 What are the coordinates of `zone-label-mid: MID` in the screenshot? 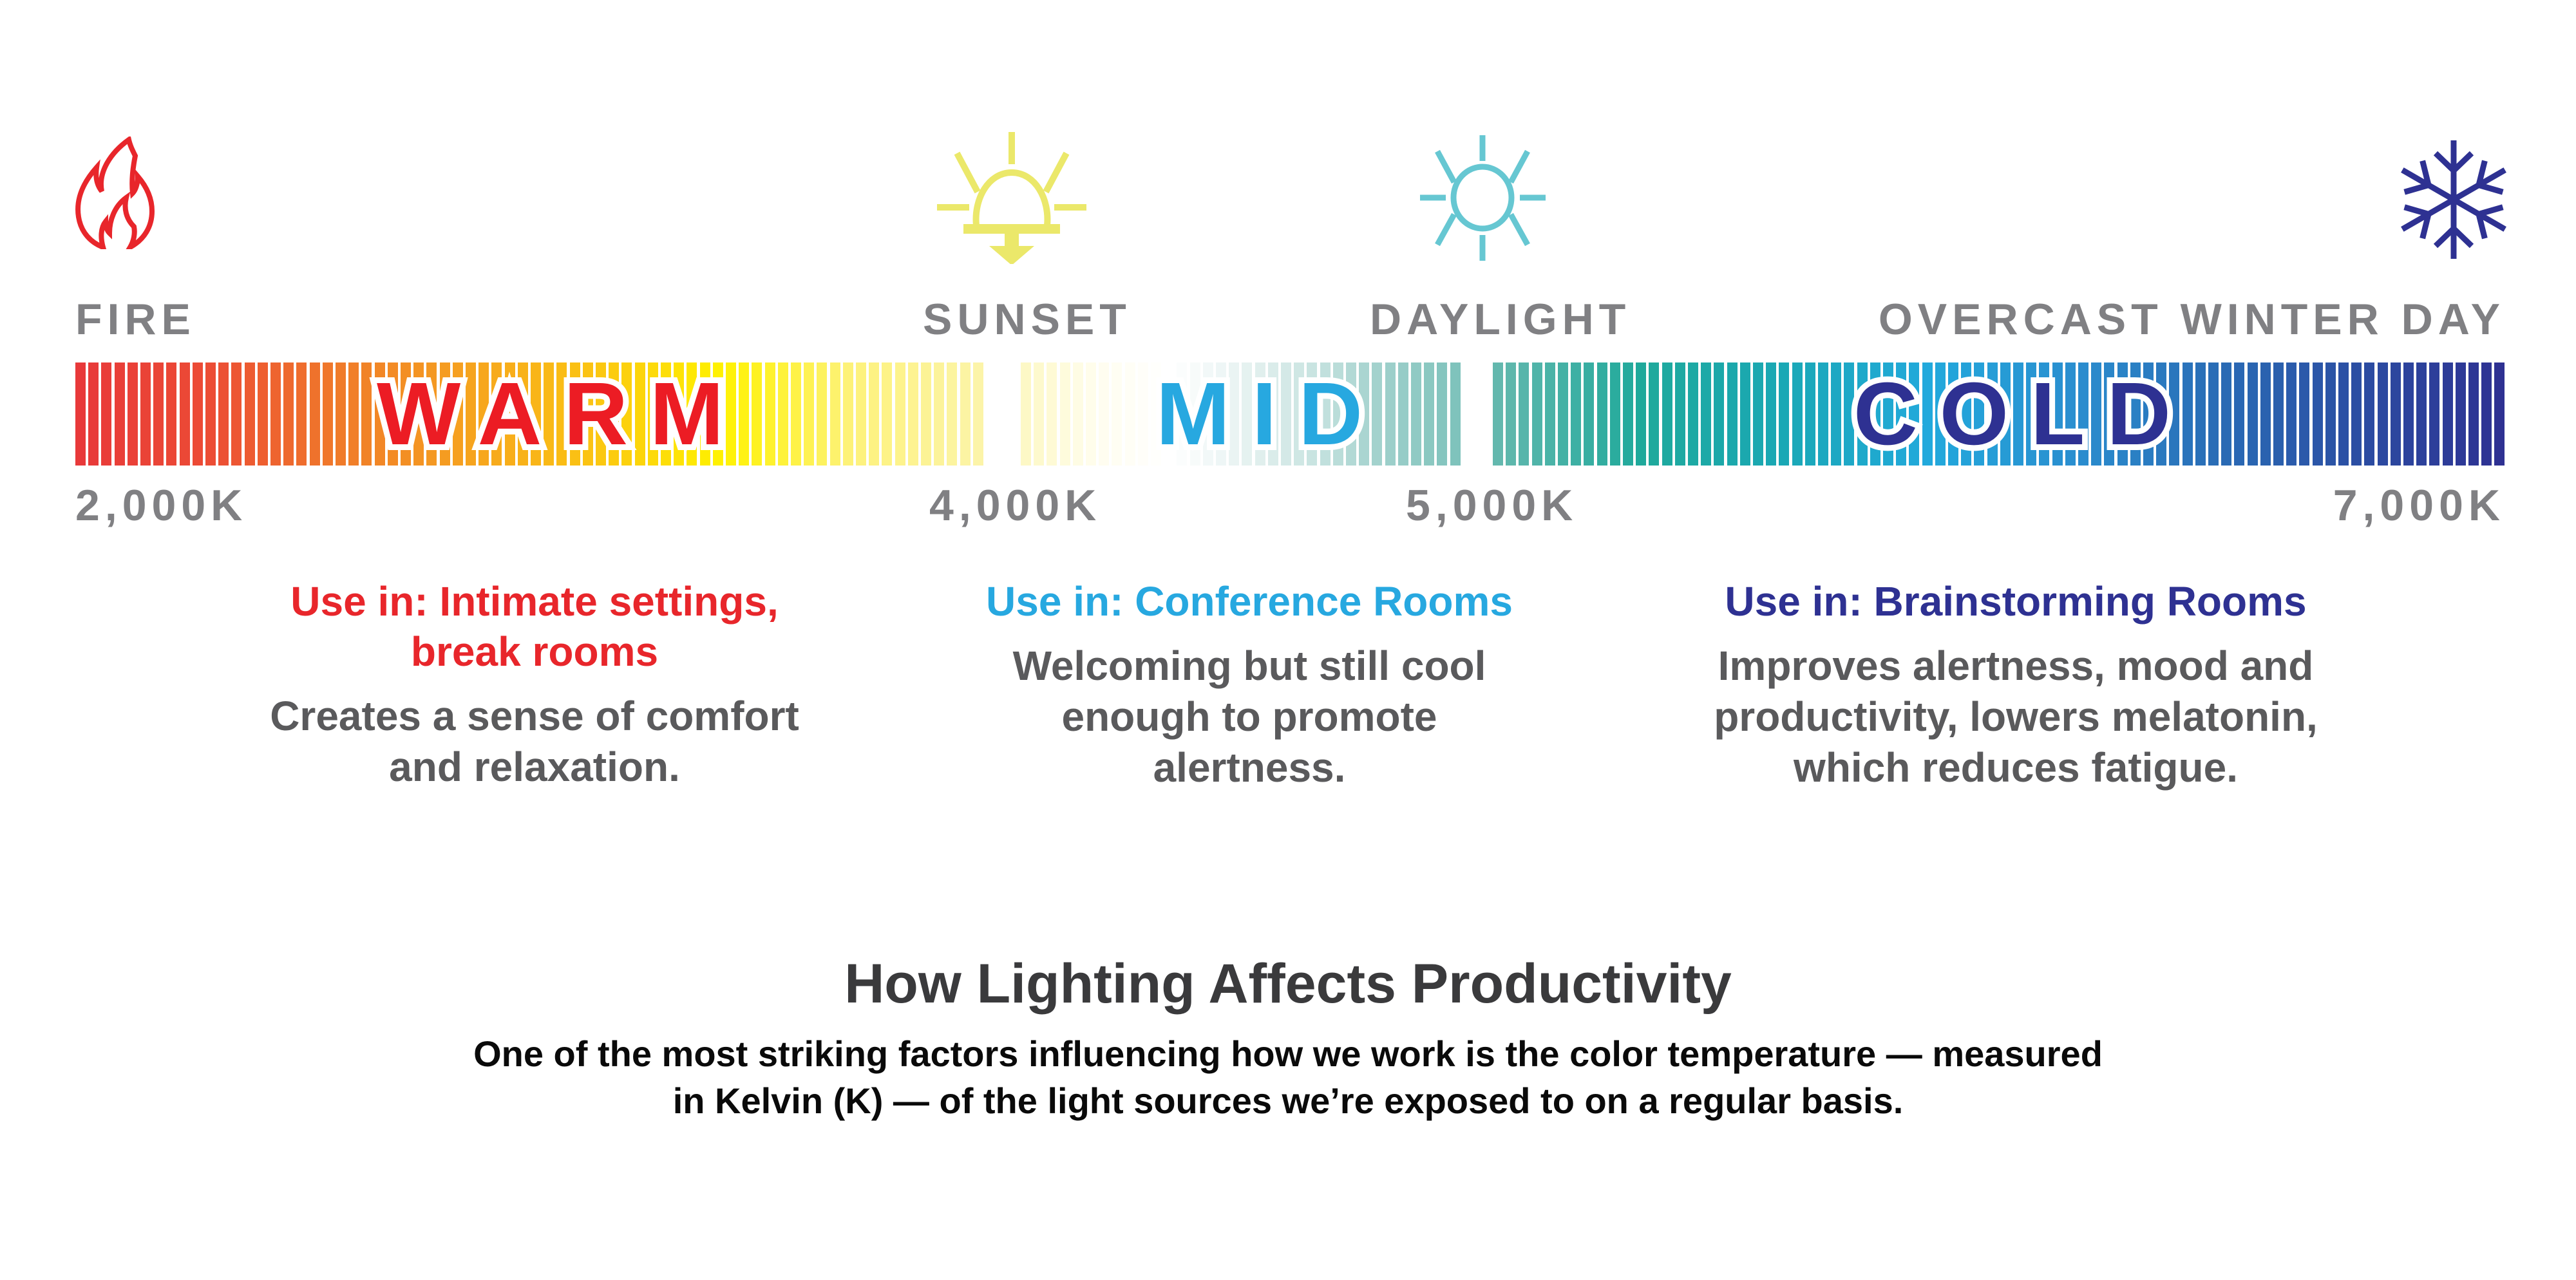 It's located at (1267, 414).